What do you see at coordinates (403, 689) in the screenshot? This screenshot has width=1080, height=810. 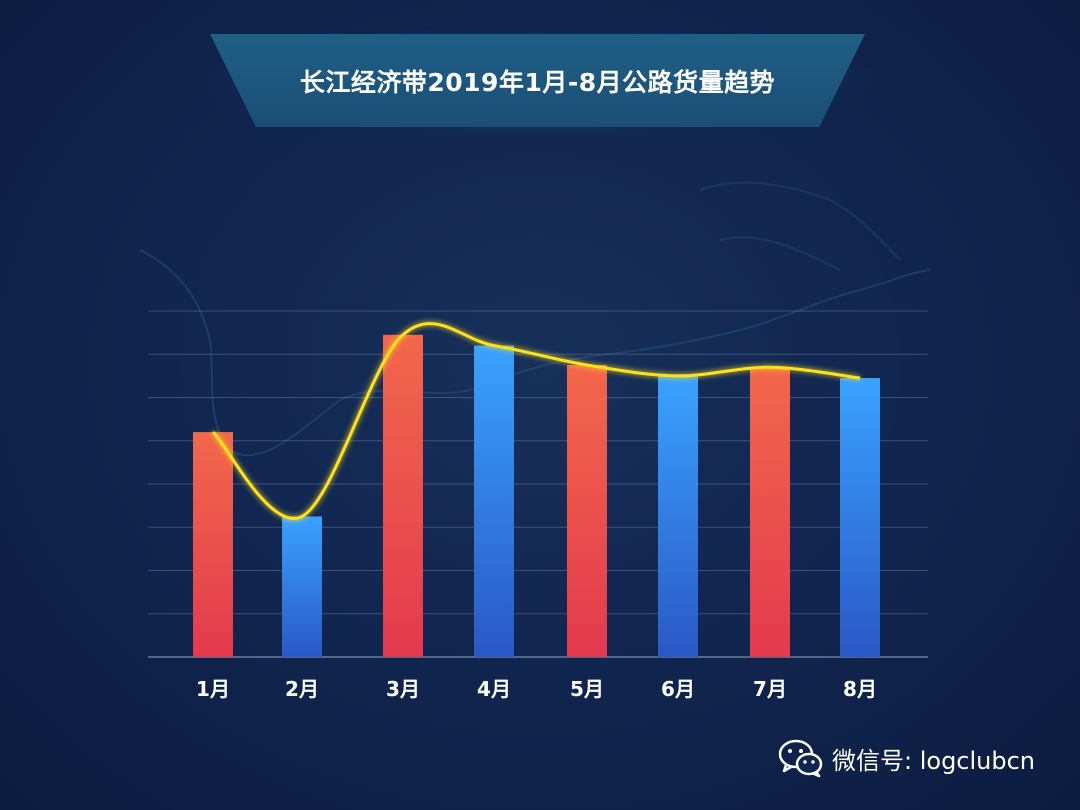 I see `x-tick-label: 3月` at bounding box center [403, 689].